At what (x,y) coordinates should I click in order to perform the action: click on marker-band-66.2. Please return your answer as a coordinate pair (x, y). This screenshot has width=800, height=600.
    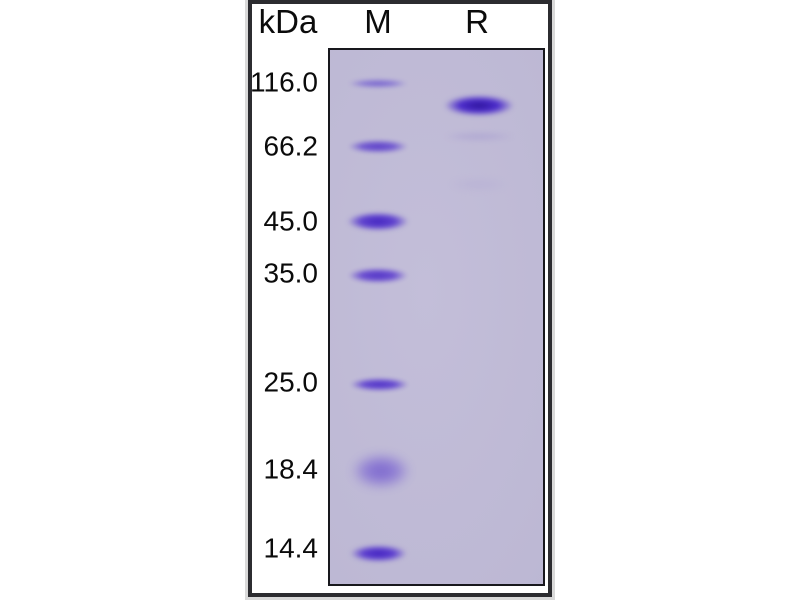
    Looking at the image, I should click on (378, 146).